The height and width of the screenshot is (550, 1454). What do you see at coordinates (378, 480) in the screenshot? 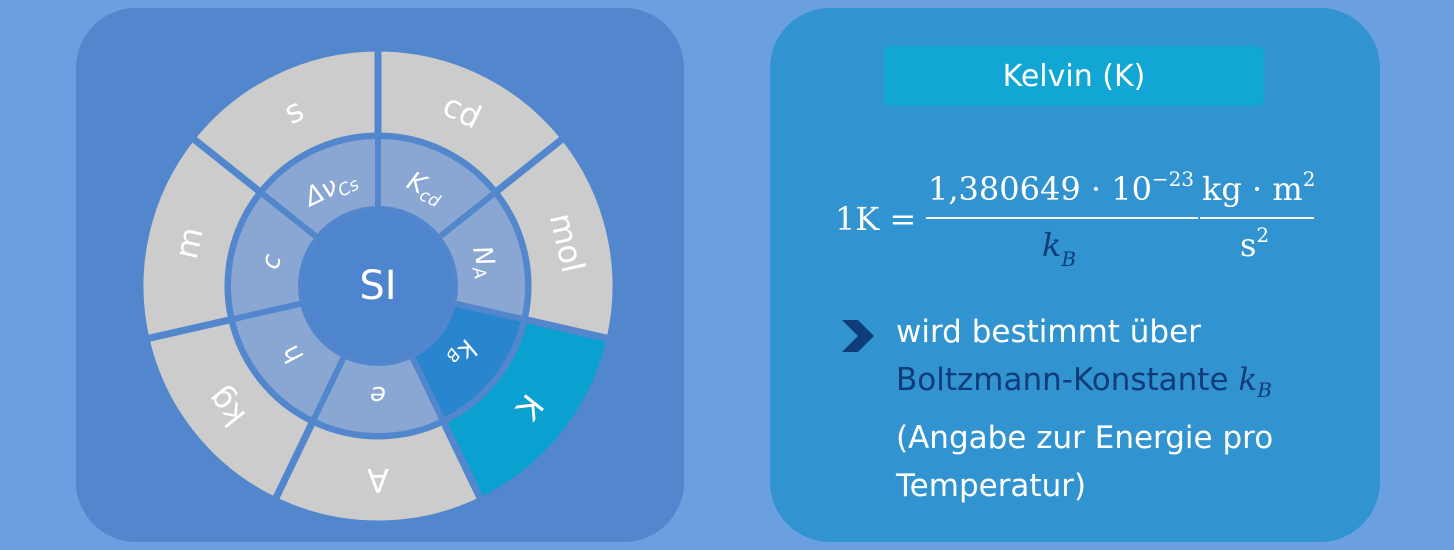
I see `outer-label-a: A` at bounding box center [378, 480].